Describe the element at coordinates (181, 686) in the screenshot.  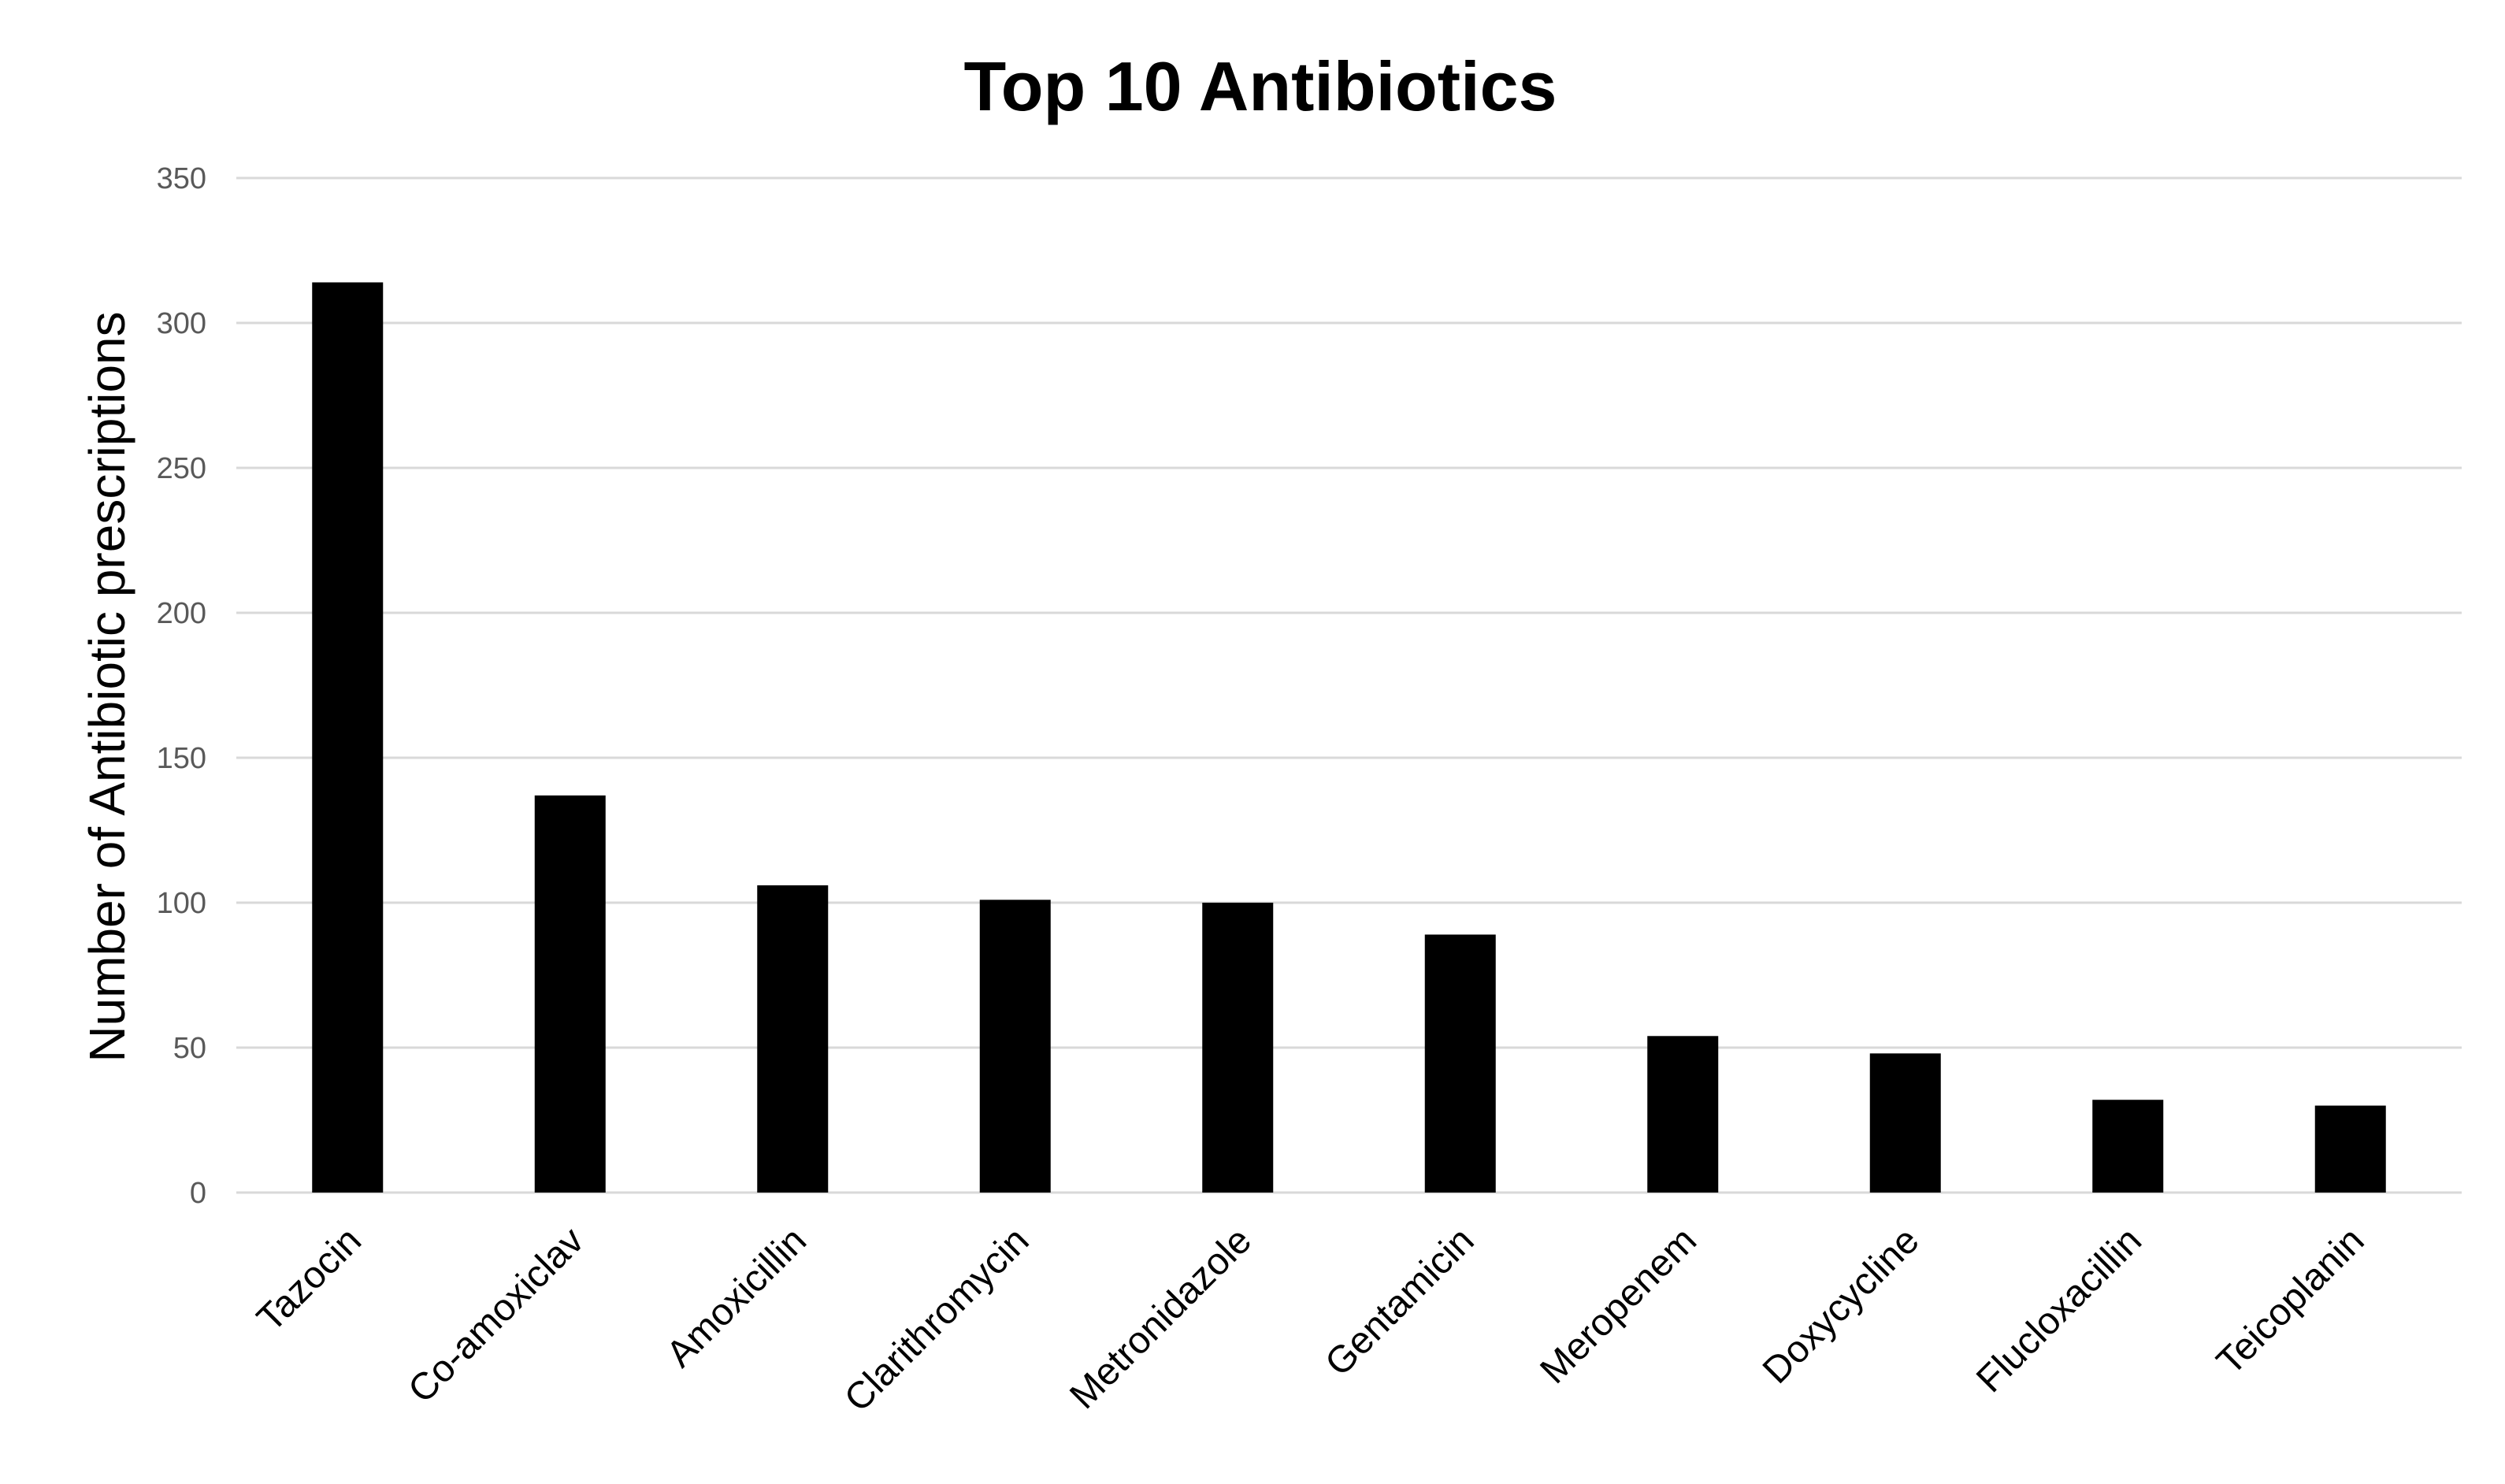
I see `y-axis-ticks: 0 50 100 150 200 250 300 350` at that location.